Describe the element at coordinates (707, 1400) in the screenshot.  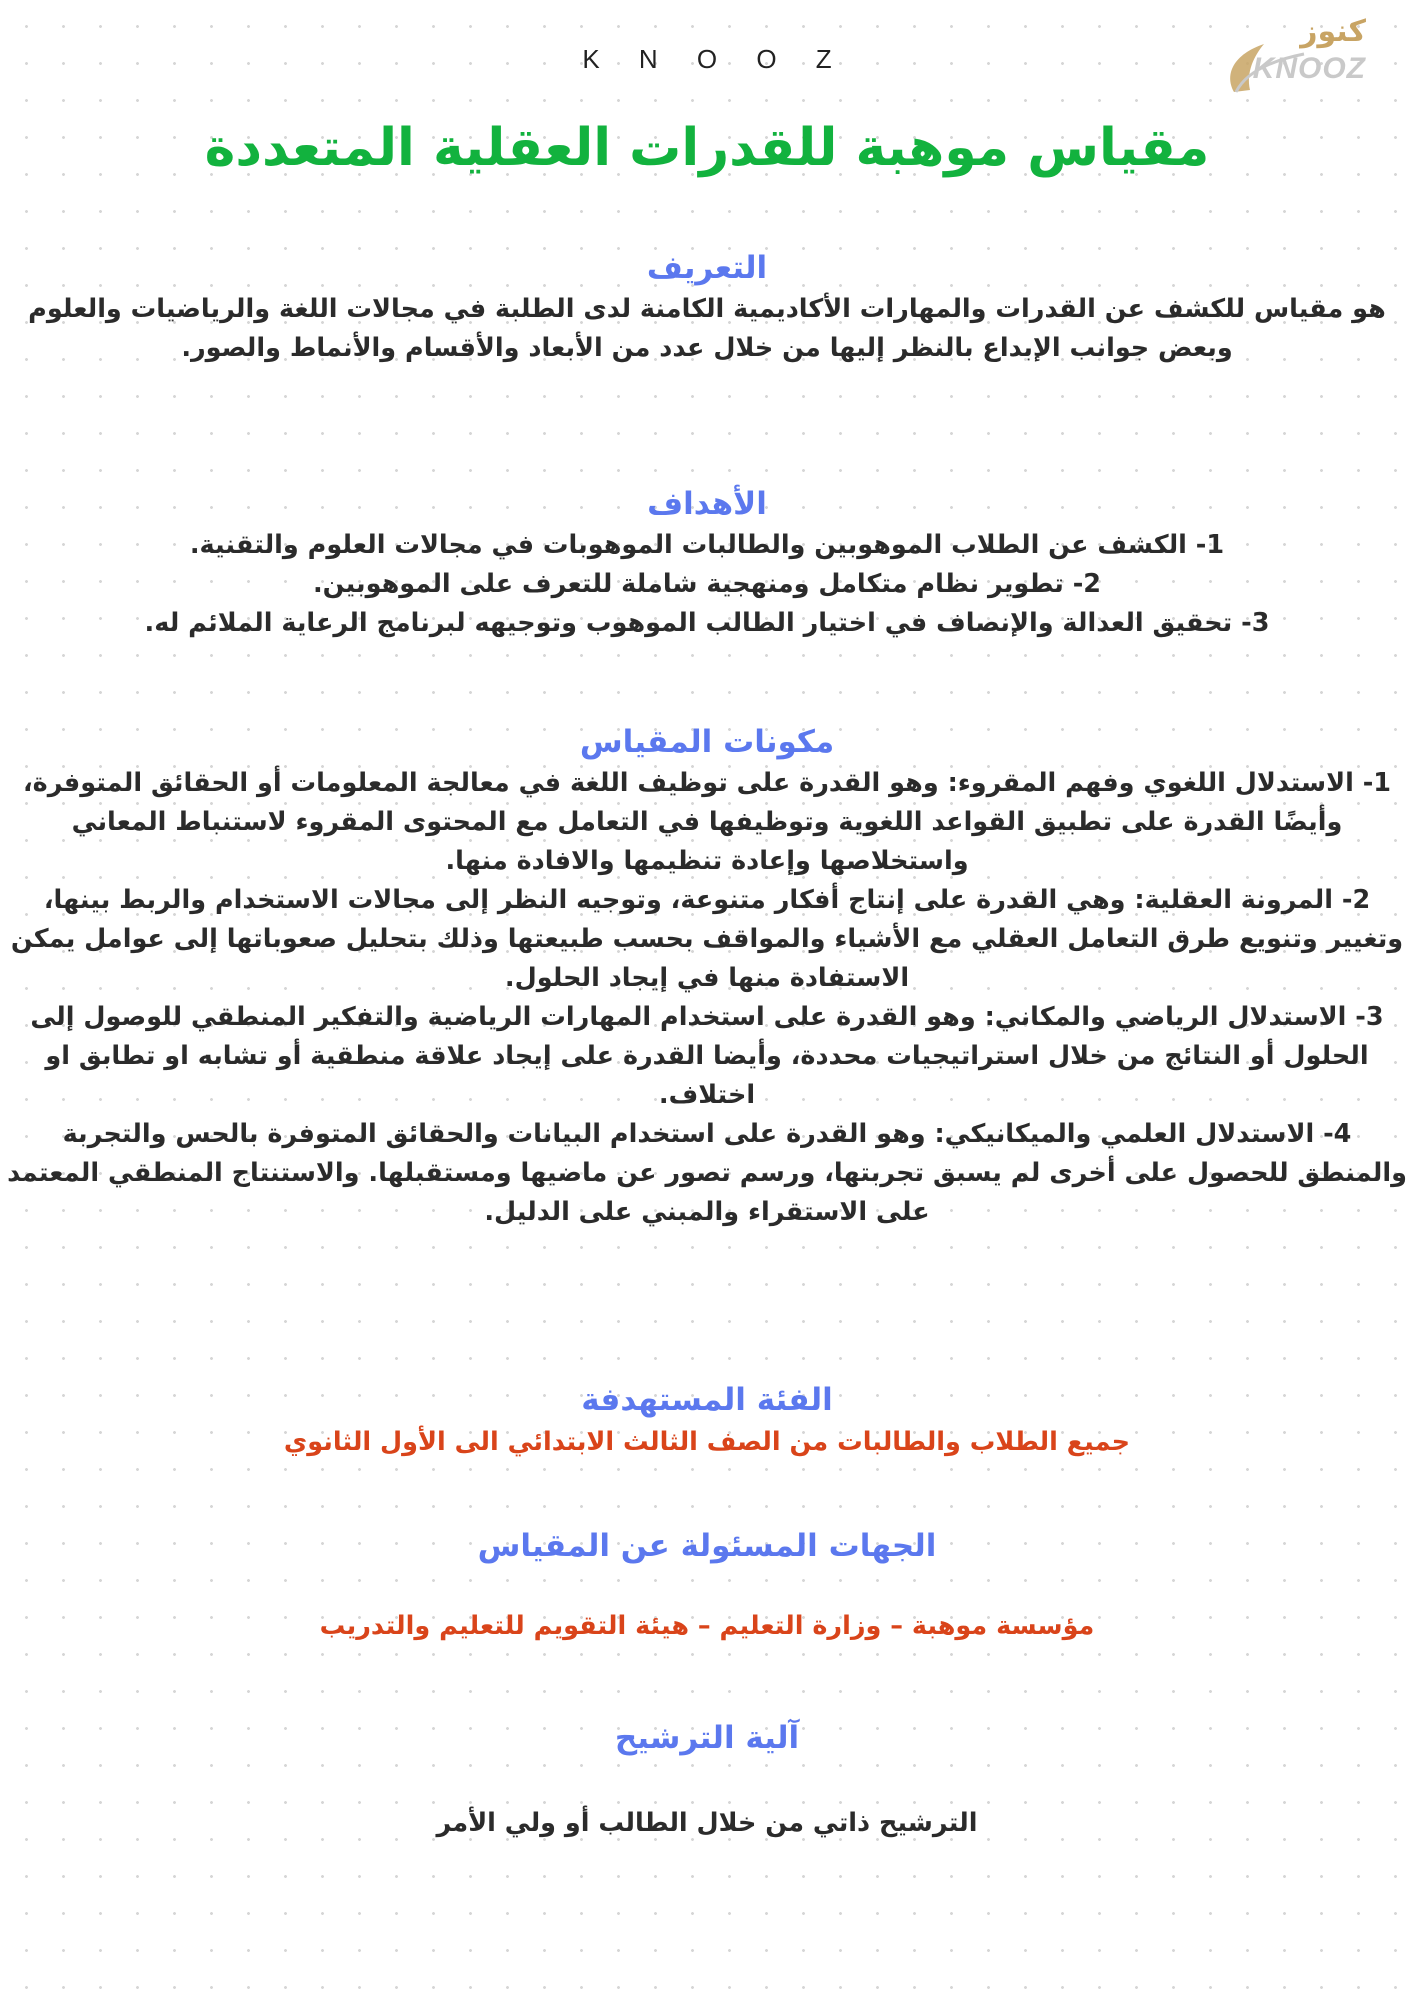
I see `target-heading: الفئة المستهدفة` at that location.